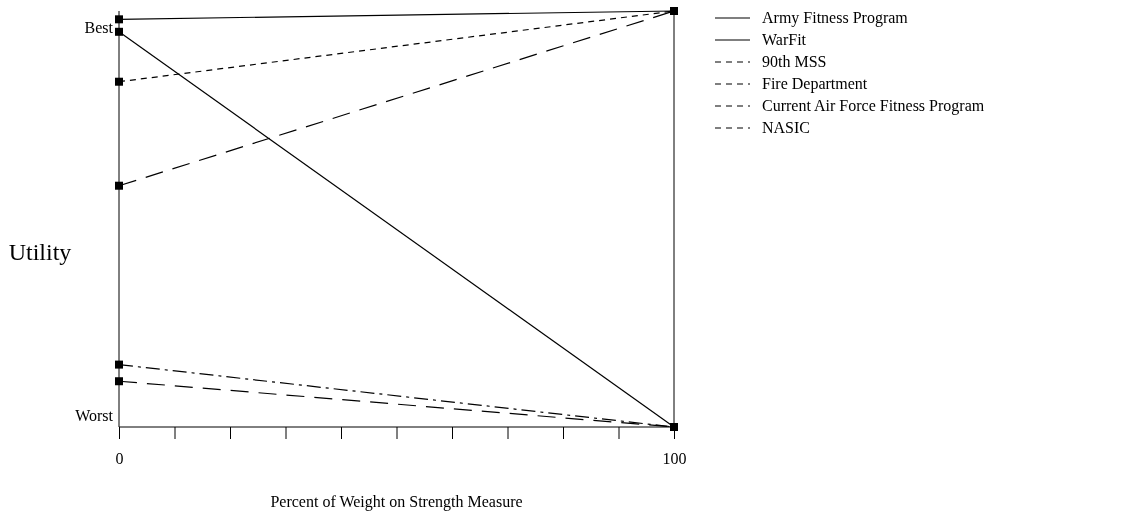 The image size is (1143, 521). Describe the element at coordinates (99, 27) in the screenshot. I see `text: Best` at that location.